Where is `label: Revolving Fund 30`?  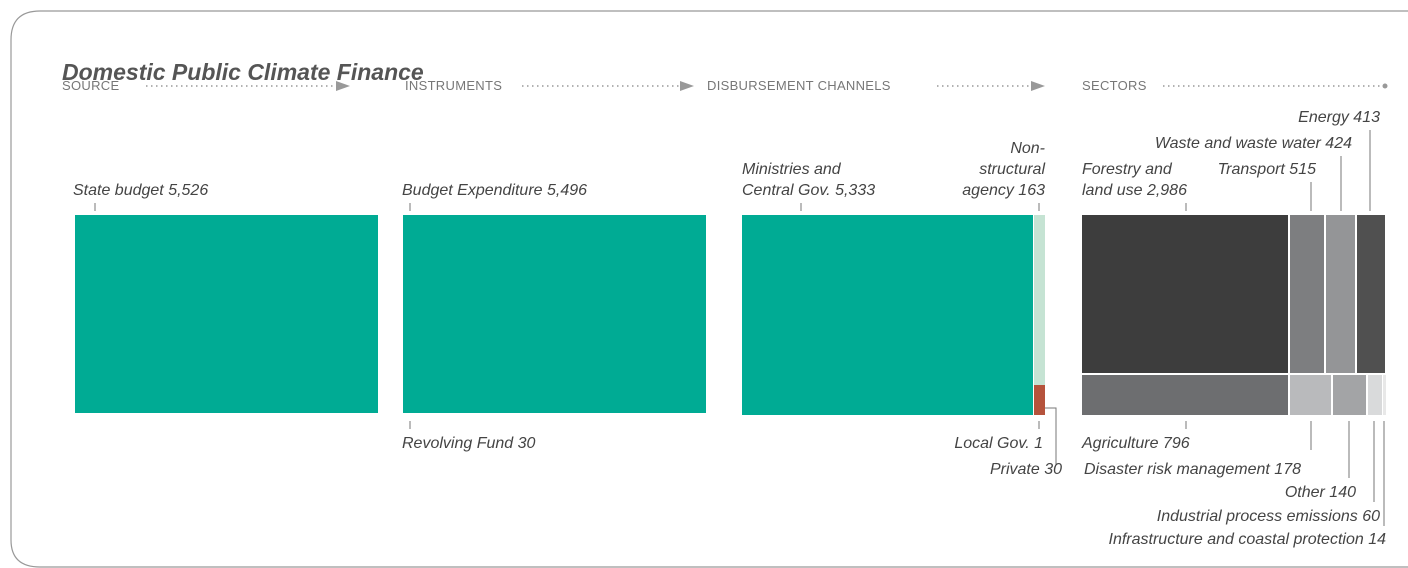 label: Revolving Fund 30 is located at coordinates (469, 443).